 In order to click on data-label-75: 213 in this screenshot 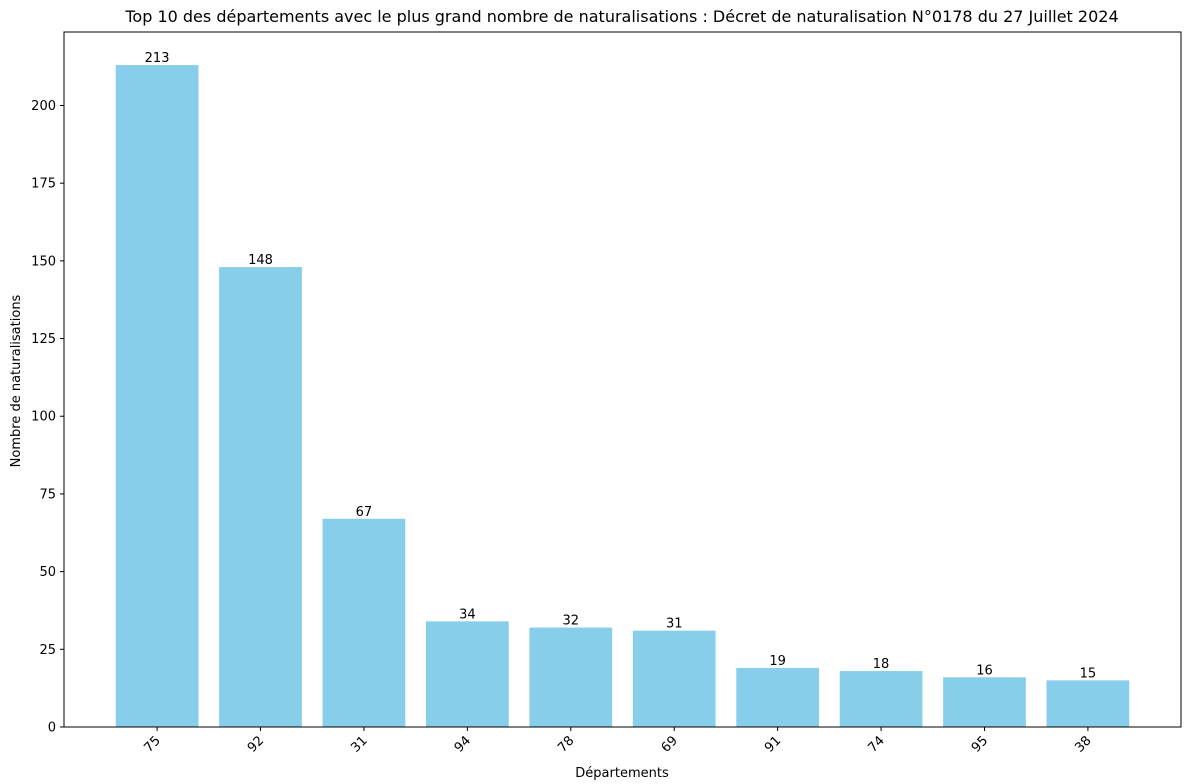, I will do `click(157, 58)`.